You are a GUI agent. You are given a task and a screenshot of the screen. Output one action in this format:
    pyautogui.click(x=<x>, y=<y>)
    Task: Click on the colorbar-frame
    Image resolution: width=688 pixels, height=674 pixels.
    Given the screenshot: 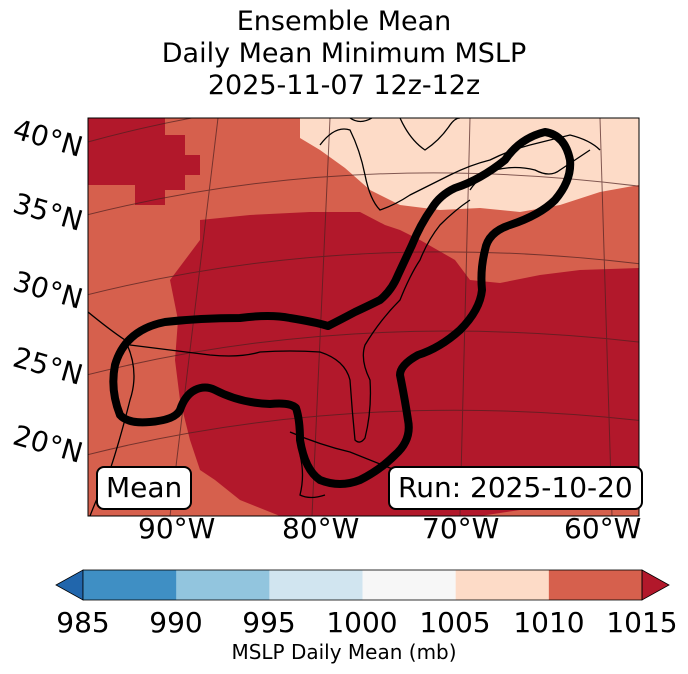 What is the action you would take?
    pyautogui.click(x=362, y=585)
    